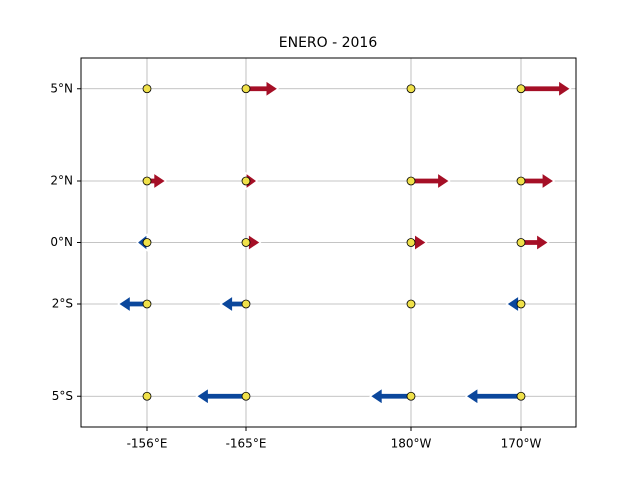  What do you see at coordinates (61, 88) in the screenshot?
I see `y-tick-label: 5°N` at bounding box center [61, 88].